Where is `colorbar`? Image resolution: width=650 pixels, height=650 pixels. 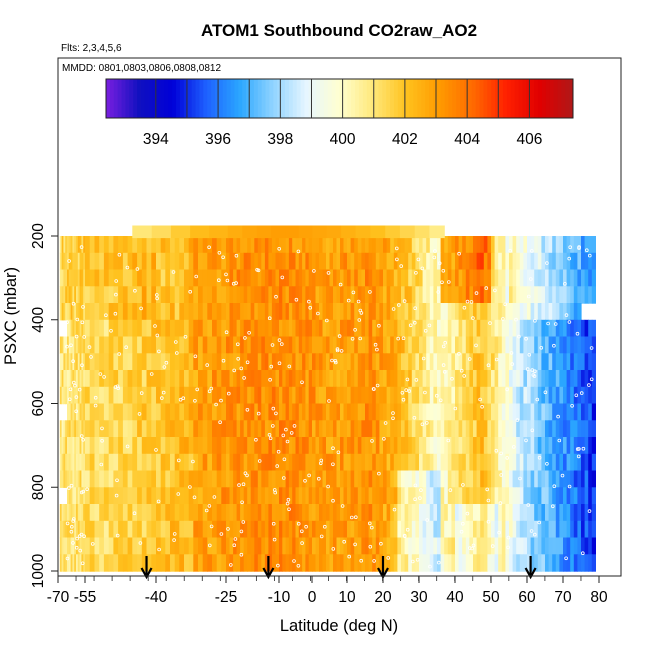
colorbar is located at coordinates (339, 98).